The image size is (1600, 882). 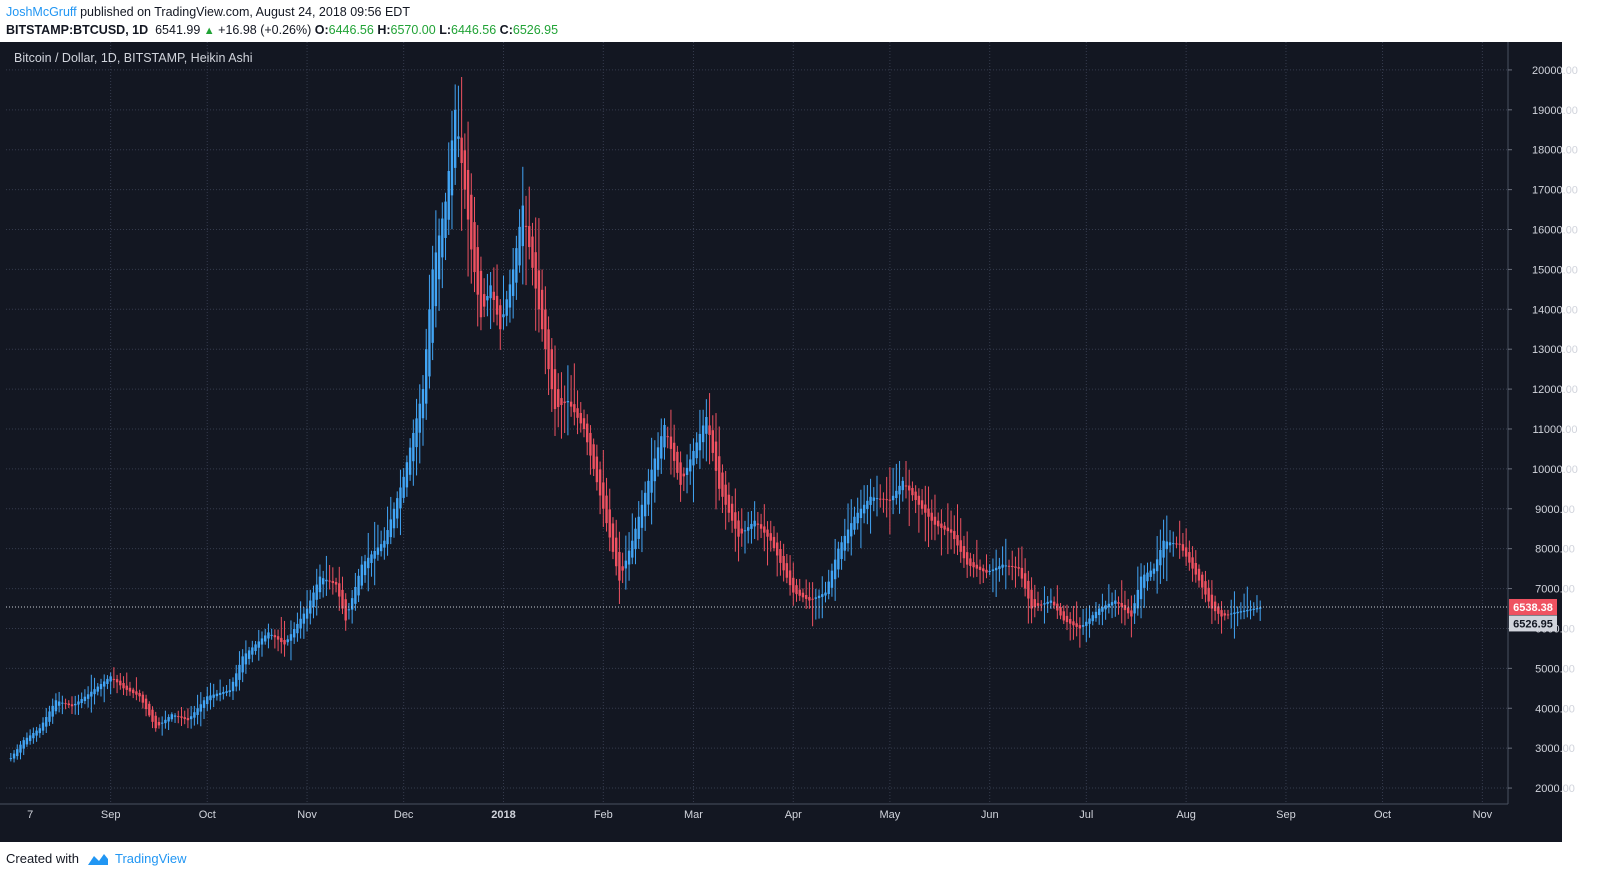 I want to click on footer: Created with TradingView, so click(x=96, y=858).